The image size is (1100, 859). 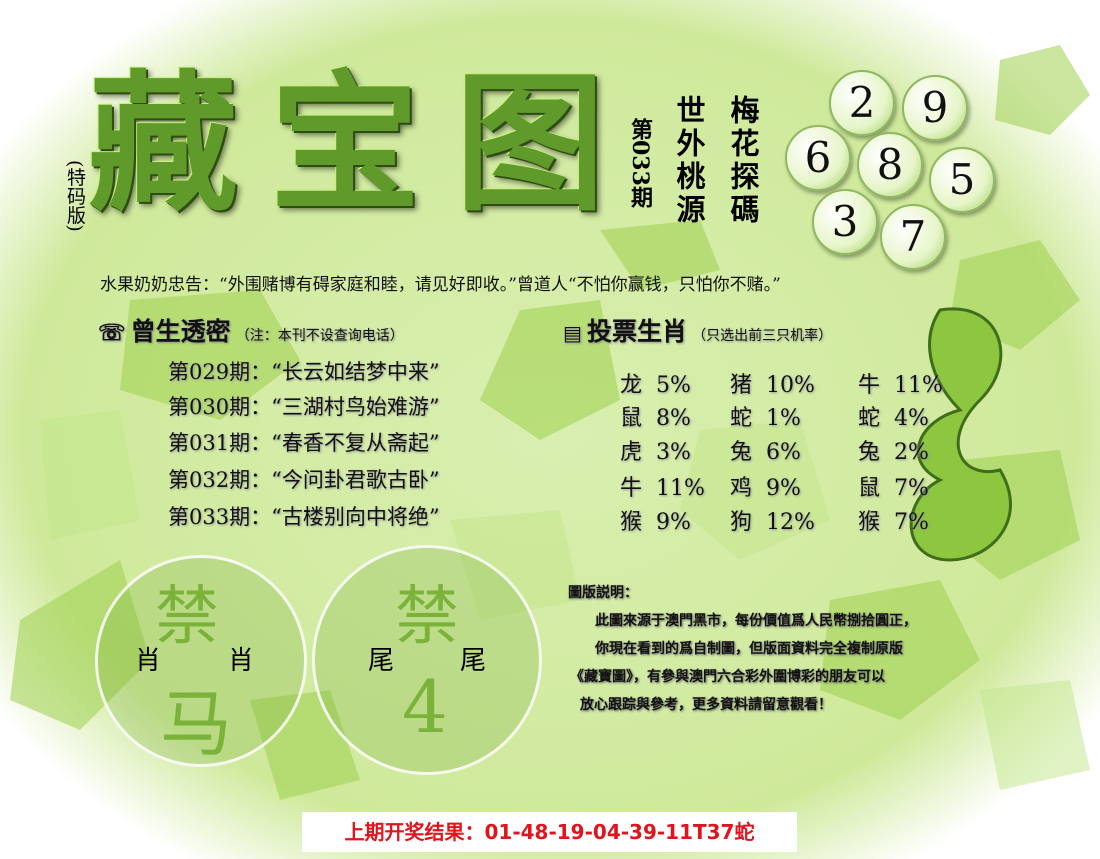 What do you see at coordinates (163, 145) in the screenshot?
I see `title-char-1: 藏` at bounding box center [163, 145].